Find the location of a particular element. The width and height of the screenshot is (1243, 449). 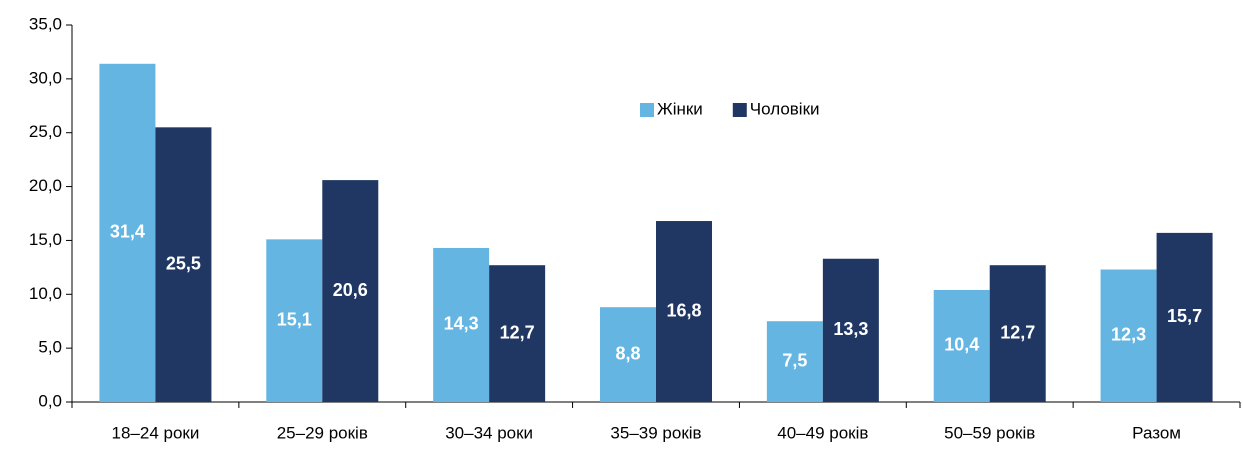

x-tick-label: 35–39 років is located at coordinates (655, 432).